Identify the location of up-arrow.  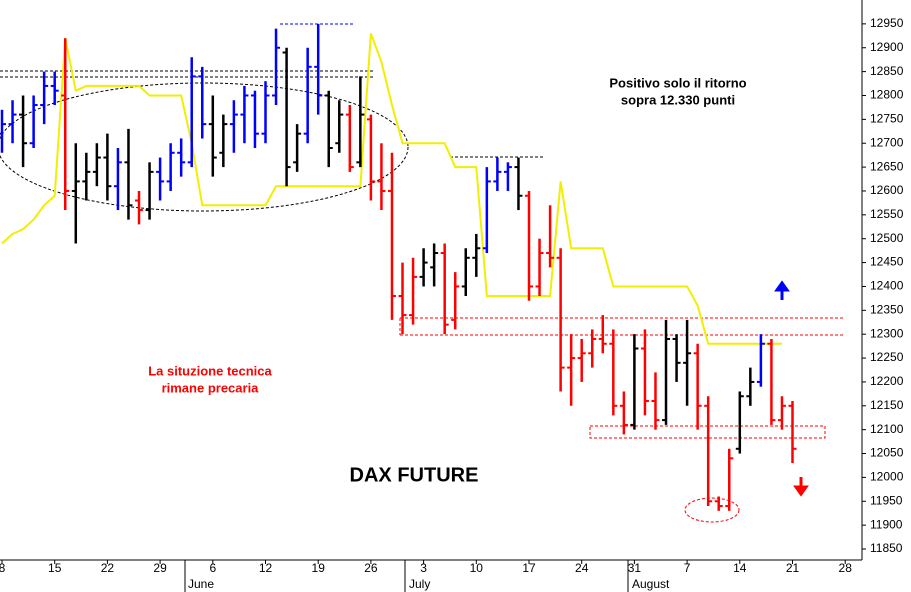
(782, 290).